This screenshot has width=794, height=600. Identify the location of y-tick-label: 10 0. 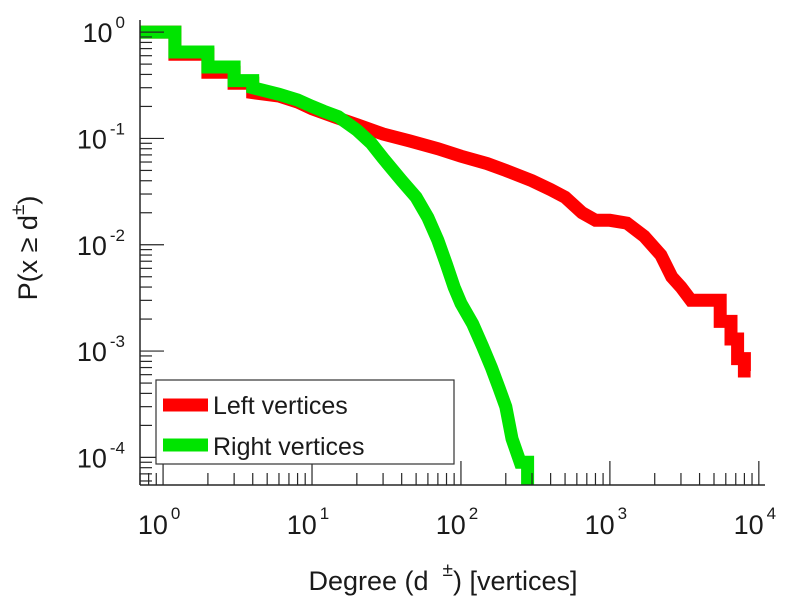
(103, 30).